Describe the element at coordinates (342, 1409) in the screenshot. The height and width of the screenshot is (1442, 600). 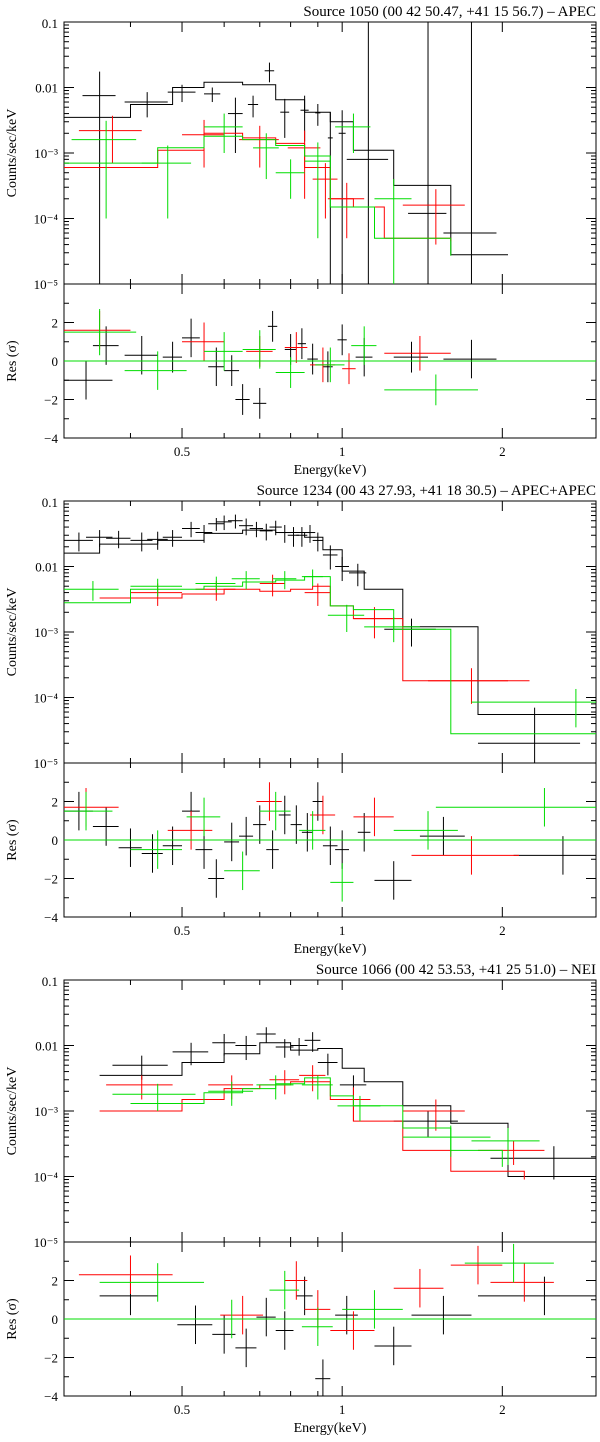
I see `x-tick-label: 1` at that location.